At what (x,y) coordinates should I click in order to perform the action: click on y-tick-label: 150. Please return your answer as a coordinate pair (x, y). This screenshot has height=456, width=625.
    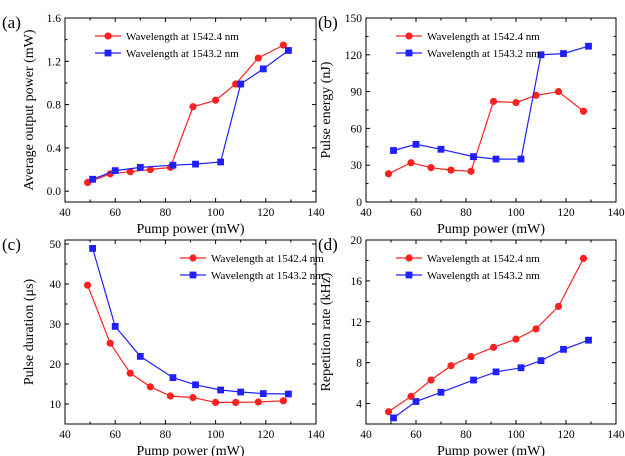
    Looking at the image, I should click on (354, 19).